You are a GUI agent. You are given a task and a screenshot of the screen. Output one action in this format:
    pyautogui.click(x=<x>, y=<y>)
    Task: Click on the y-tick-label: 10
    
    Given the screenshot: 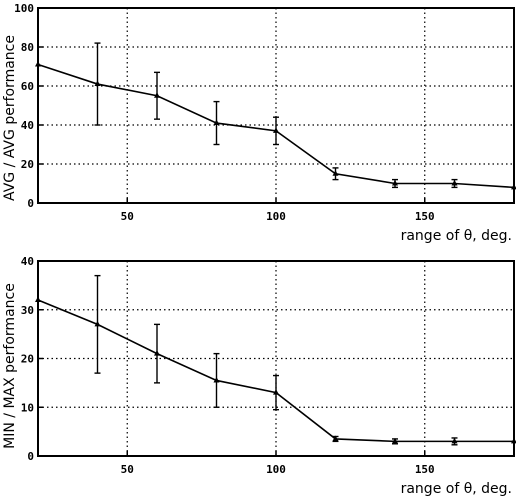 What is the action you would take?
    pyautogui.click(x=27, y=407)
    